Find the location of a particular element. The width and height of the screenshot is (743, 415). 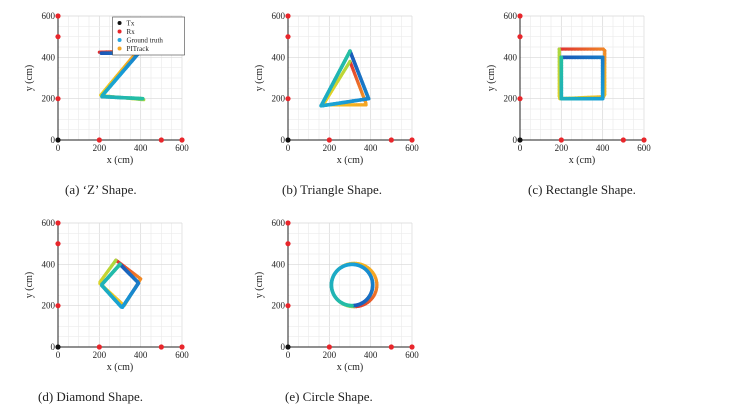

legend-label: Rx is located at coordinates (131, 32).